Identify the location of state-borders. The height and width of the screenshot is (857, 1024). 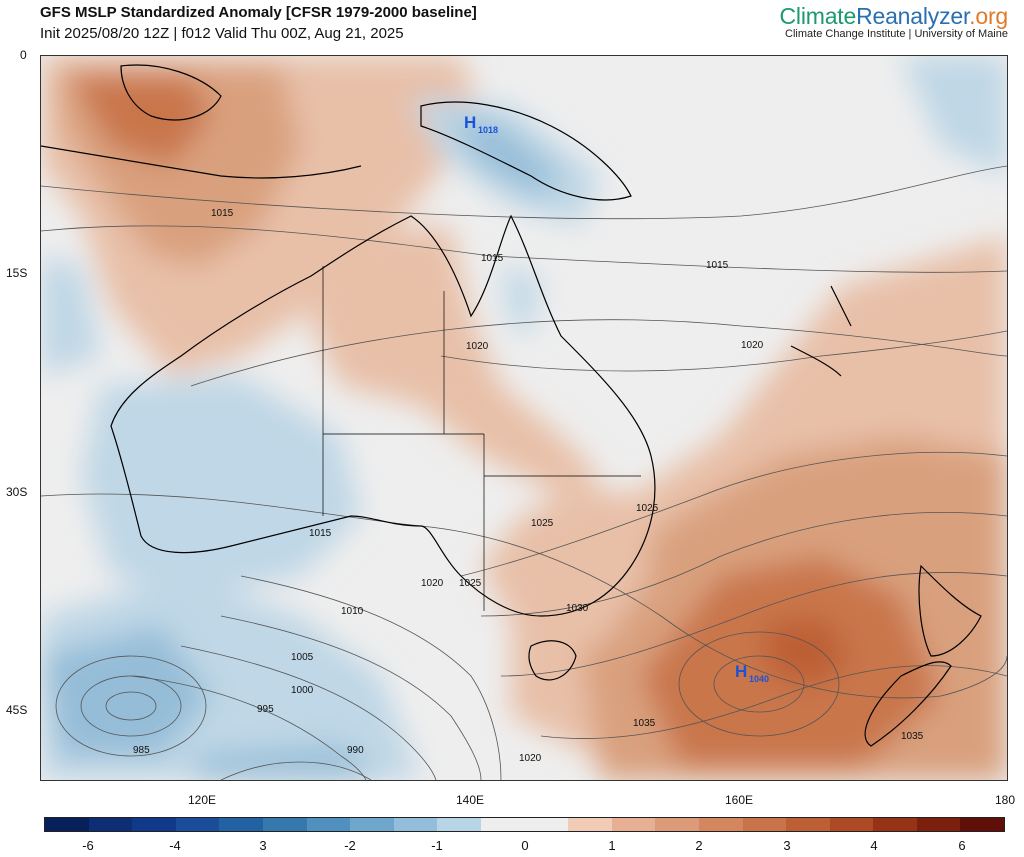
(481, 438).